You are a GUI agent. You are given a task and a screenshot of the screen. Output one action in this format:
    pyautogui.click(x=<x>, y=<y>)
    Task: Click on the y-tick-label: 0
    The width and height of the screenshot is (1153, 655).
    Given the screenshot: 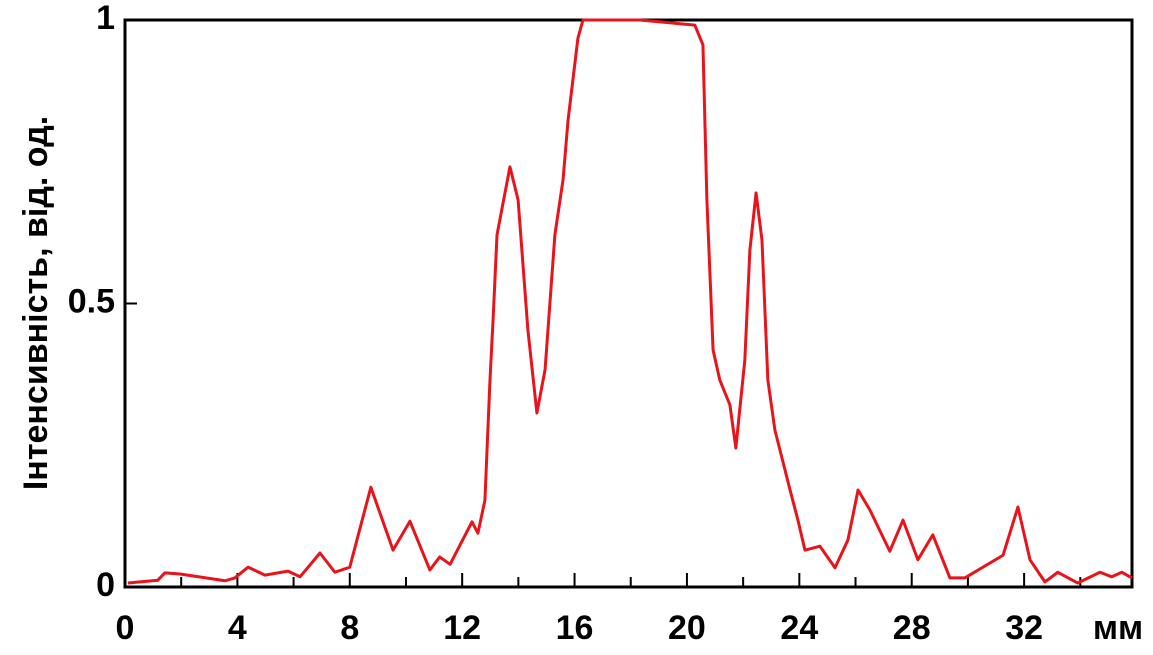 What is the action you would take?
    pyautogui.click(x=105, y=585)
    